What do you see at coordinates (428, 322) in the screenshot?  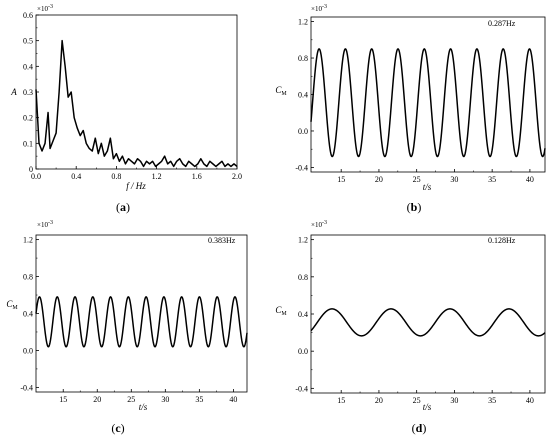 I see `panel-d-series-line` at bounding box center [428, 322].